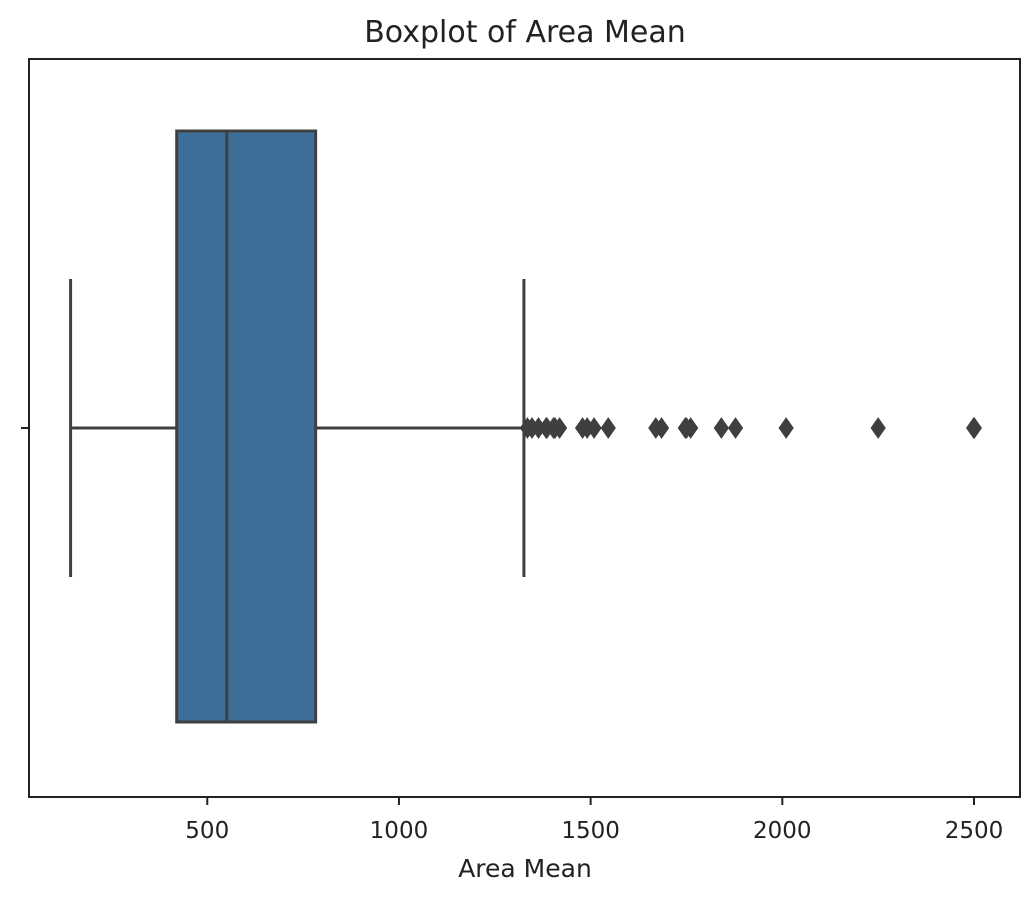  What do you see at coordinates (399, 831) in the screenshot?
I see `x-tick-label-1000: 1000` at bounding box center [399, 831].